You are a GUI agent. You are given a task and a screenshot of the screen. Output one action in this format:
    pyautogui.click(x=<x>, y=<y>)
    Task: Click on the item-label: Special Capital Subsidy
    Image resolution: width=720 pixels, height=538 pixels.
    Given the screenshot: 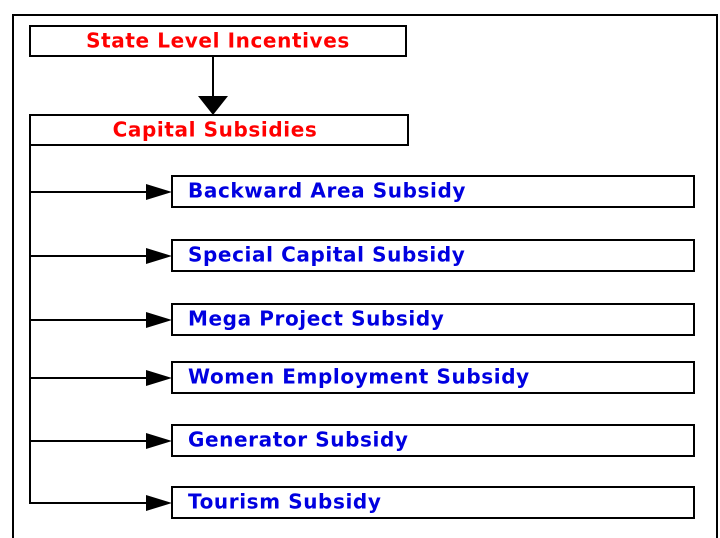 What is the action you would take?
    pyautogui.click(x=326, y=255)
    